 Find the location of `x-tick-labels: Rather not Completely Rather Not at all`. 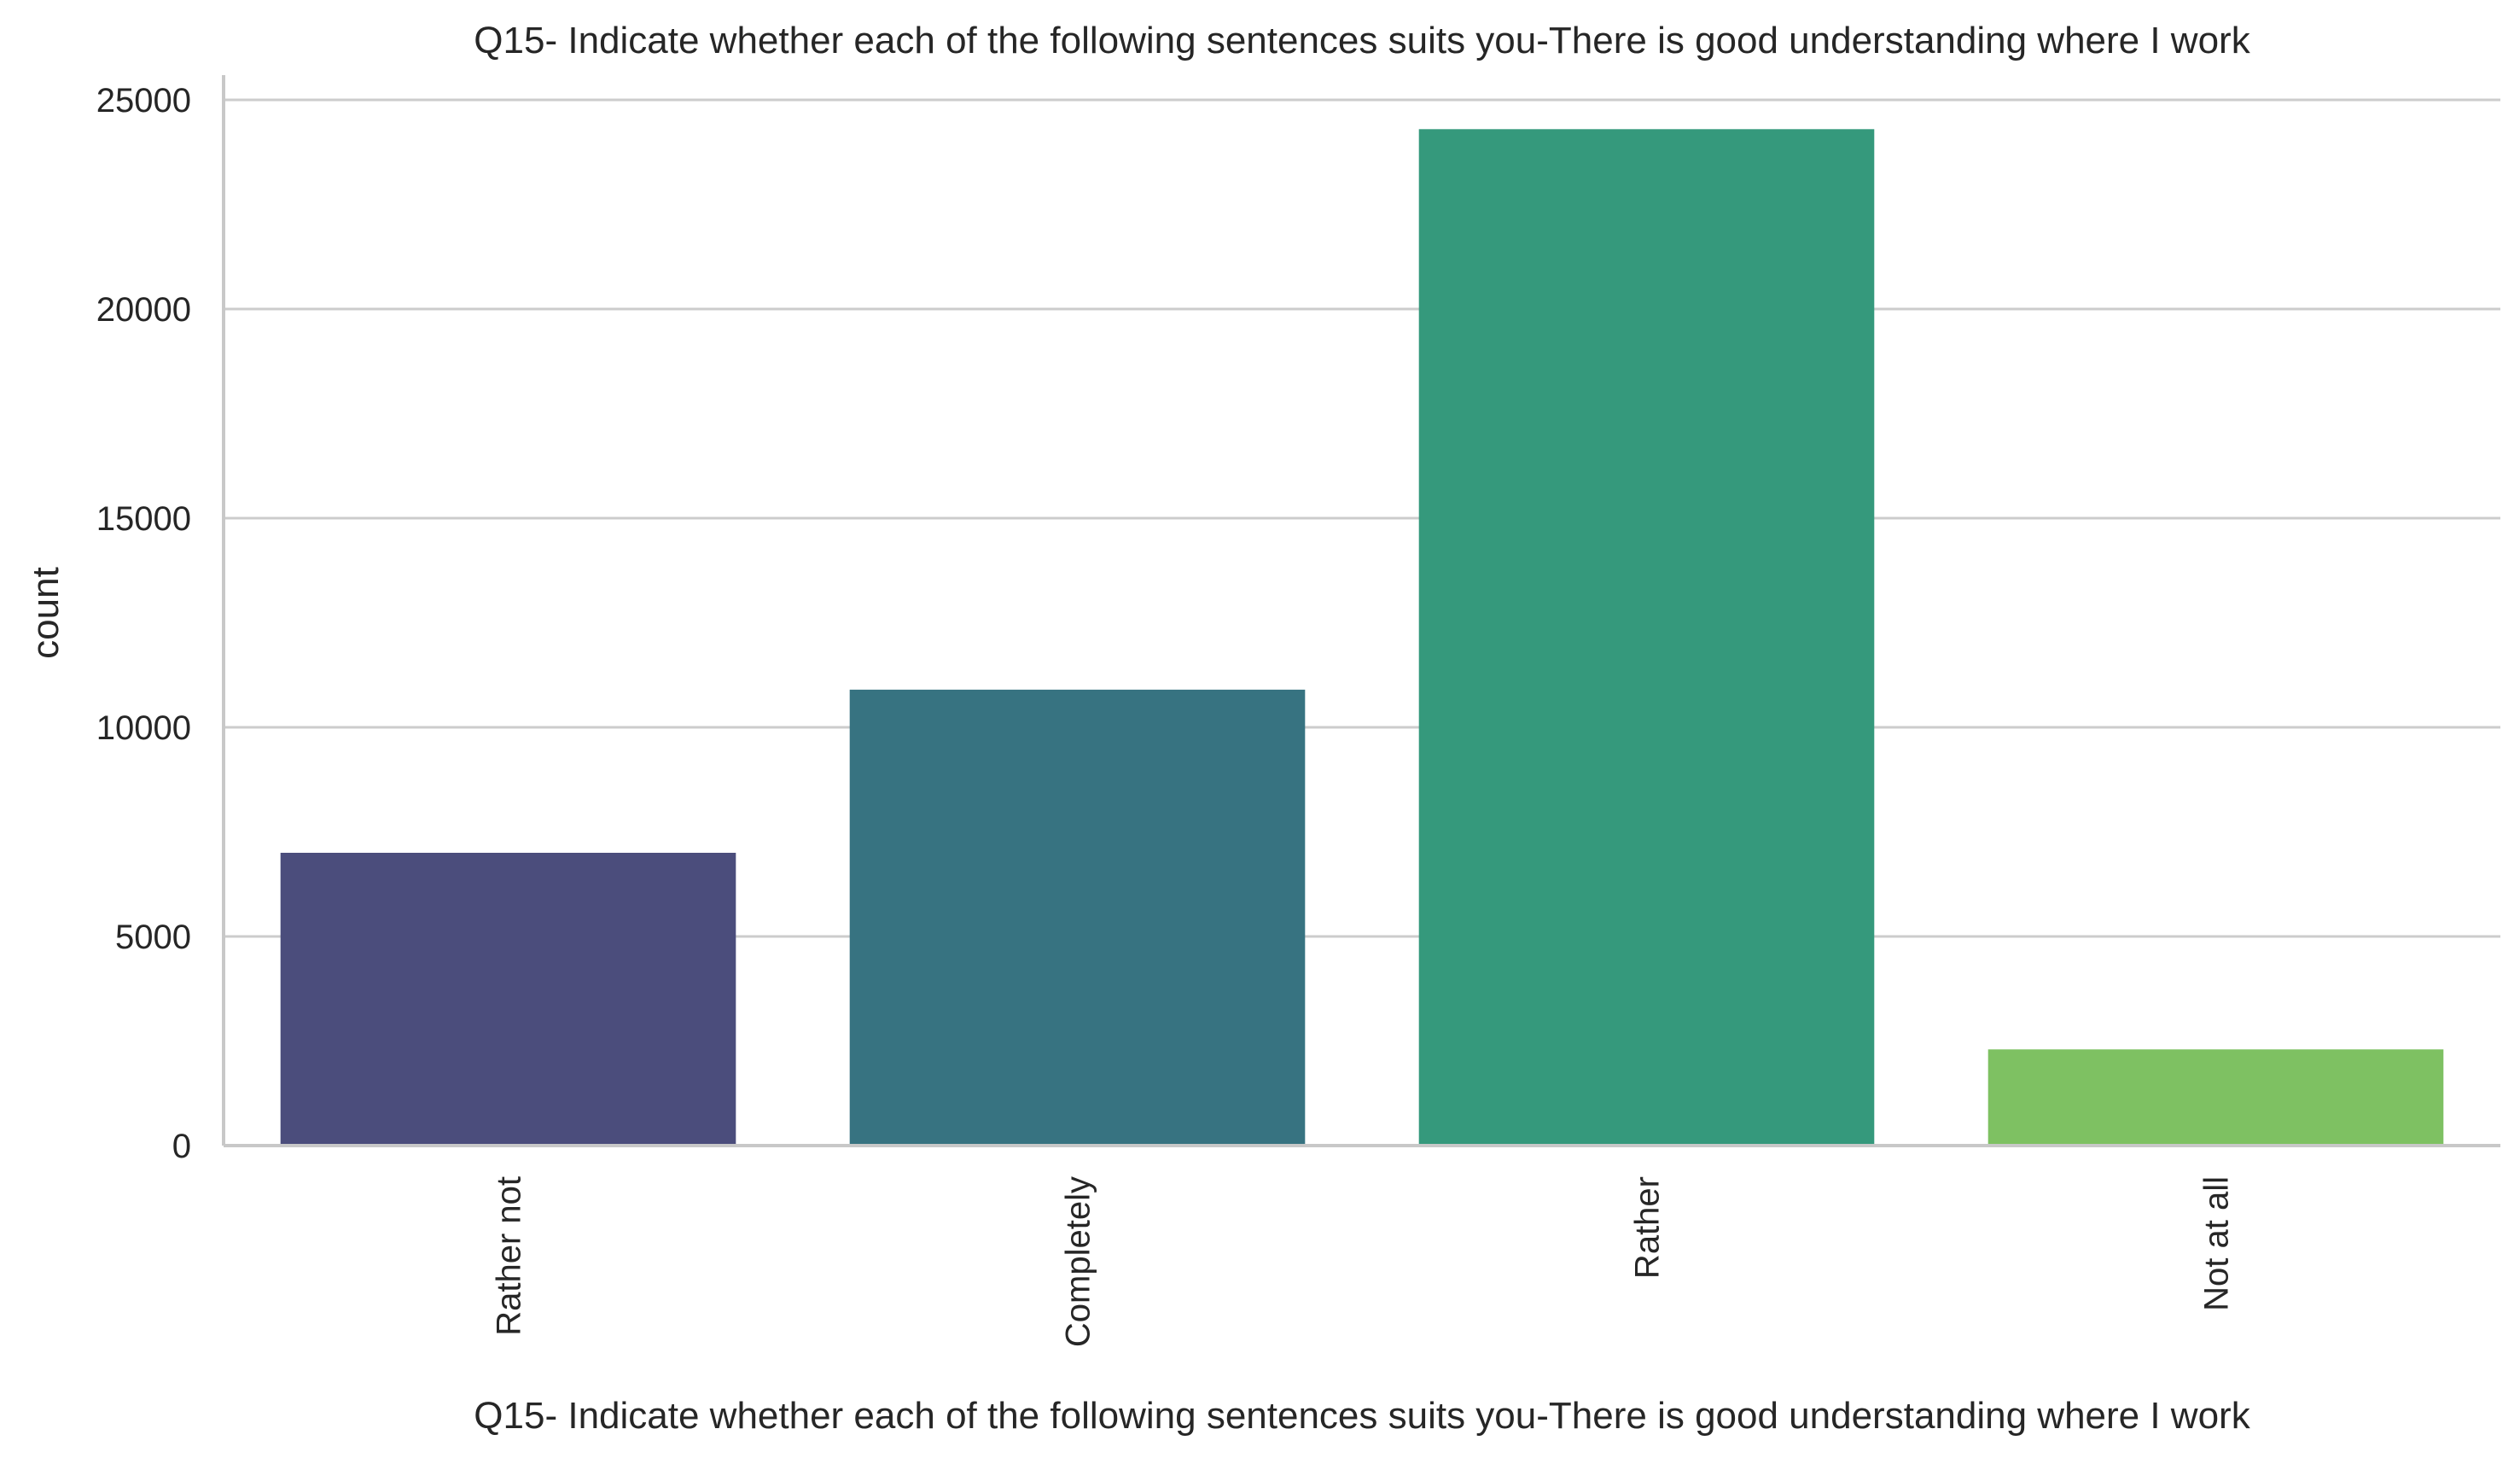

x-tick-labels: Rather not Completely Rather Not at all is located at coordinates (1364, 1261).